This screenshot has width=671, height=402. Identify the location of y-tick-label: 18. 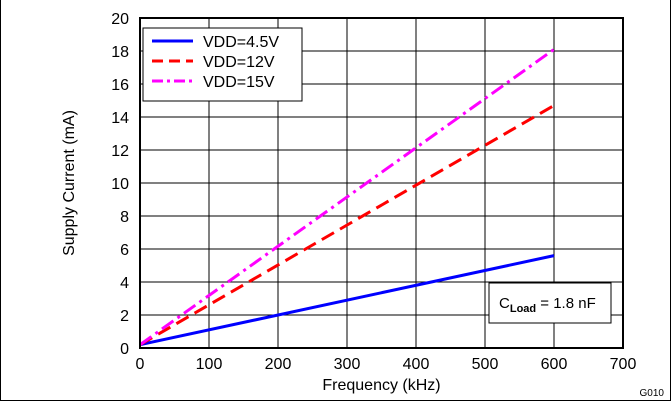
(120, 52).